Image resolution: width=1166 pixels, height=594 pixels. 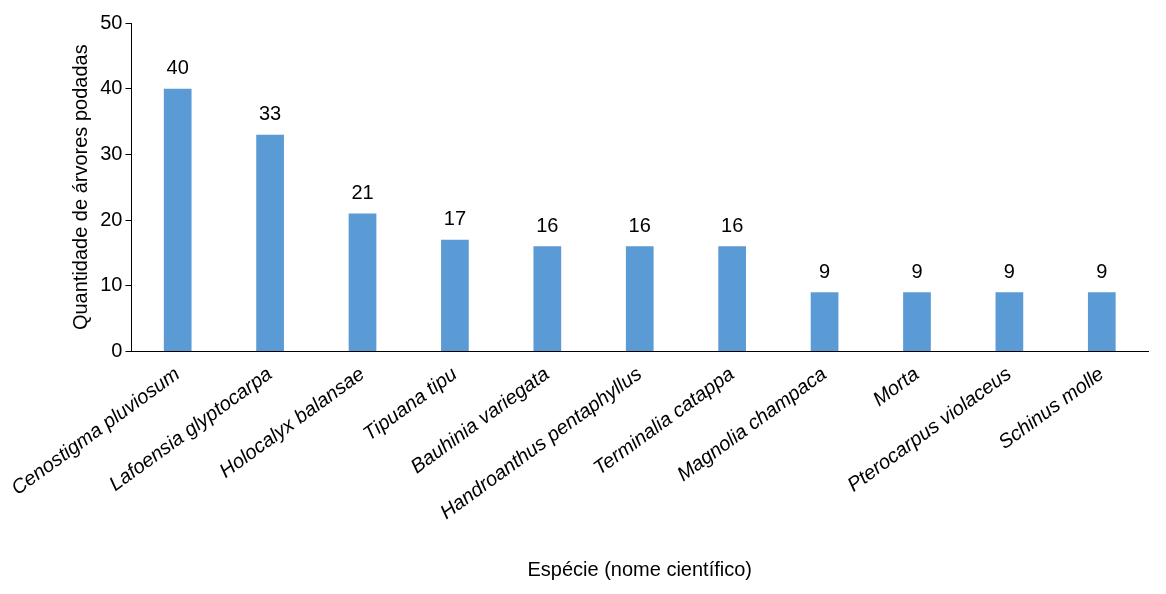 I want to click on x-axis-title: Espécie (nome científico), so click(x=640, y=568).